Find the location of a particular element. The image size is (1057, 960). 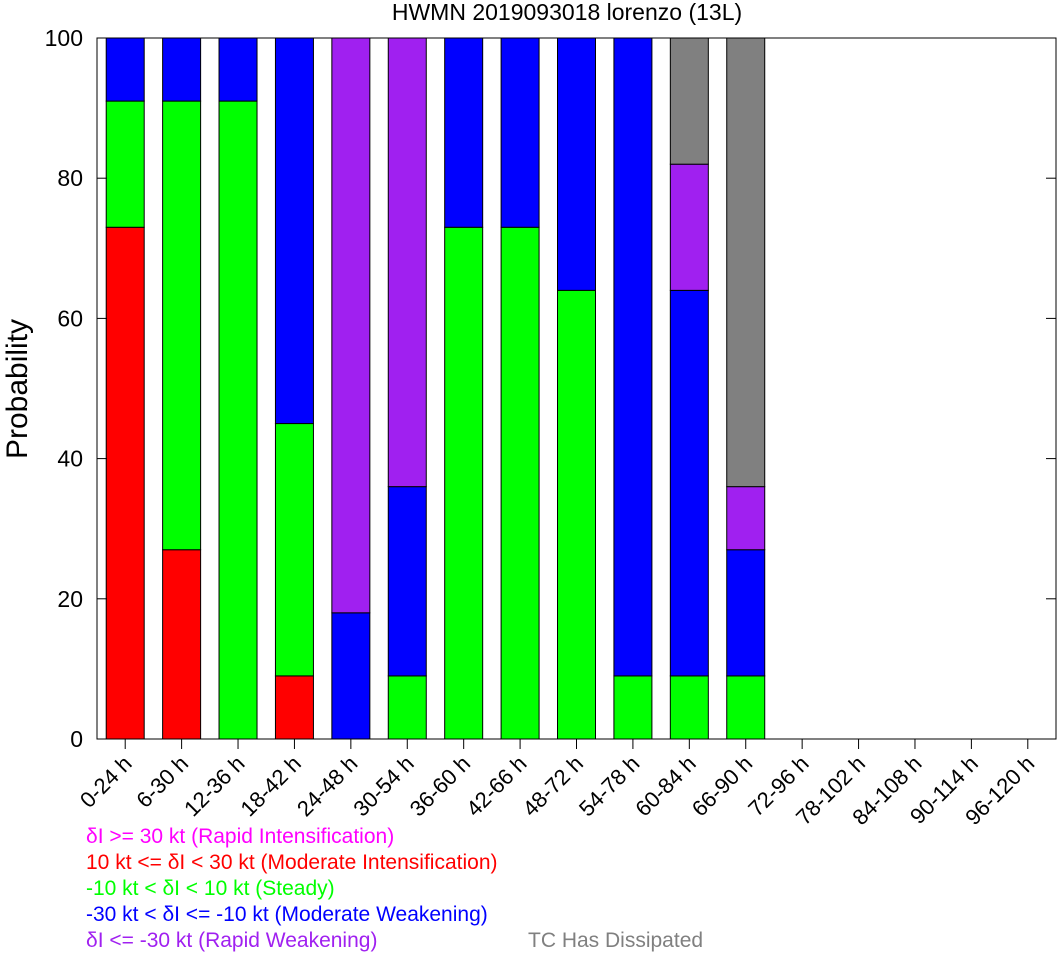

x-tick-label: 42-66 h is located at coordinates (496, 786).